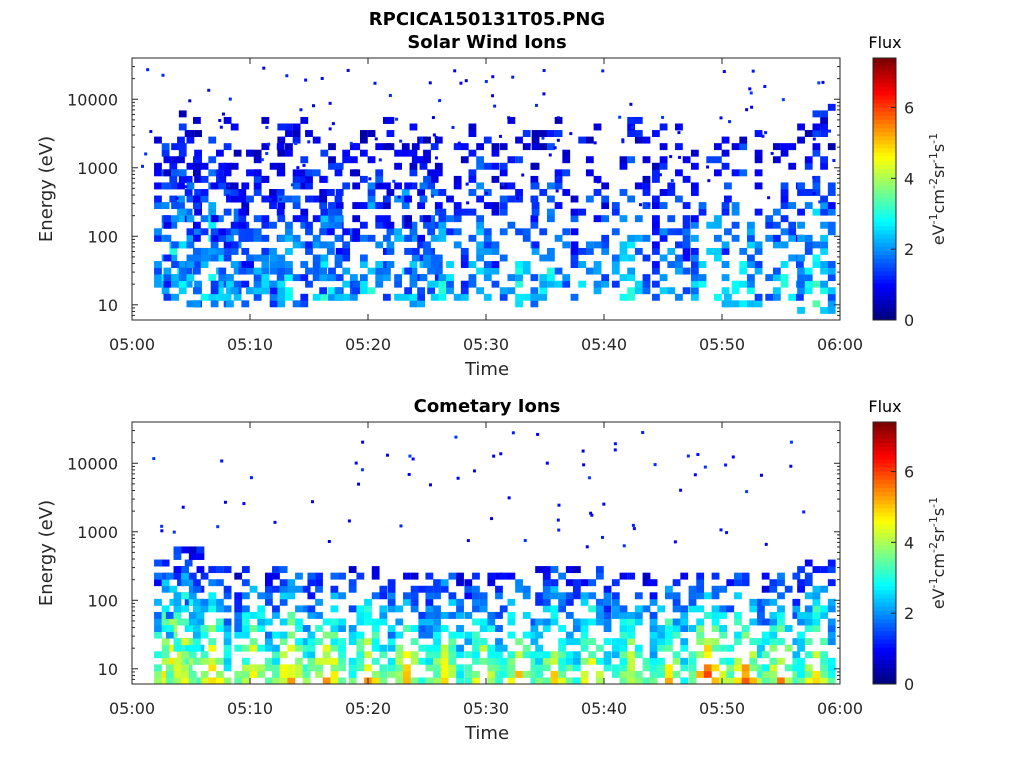 This screenshot has height=768, width=1024. I want to click on y-tick-label: 1000, so click(97, 532).